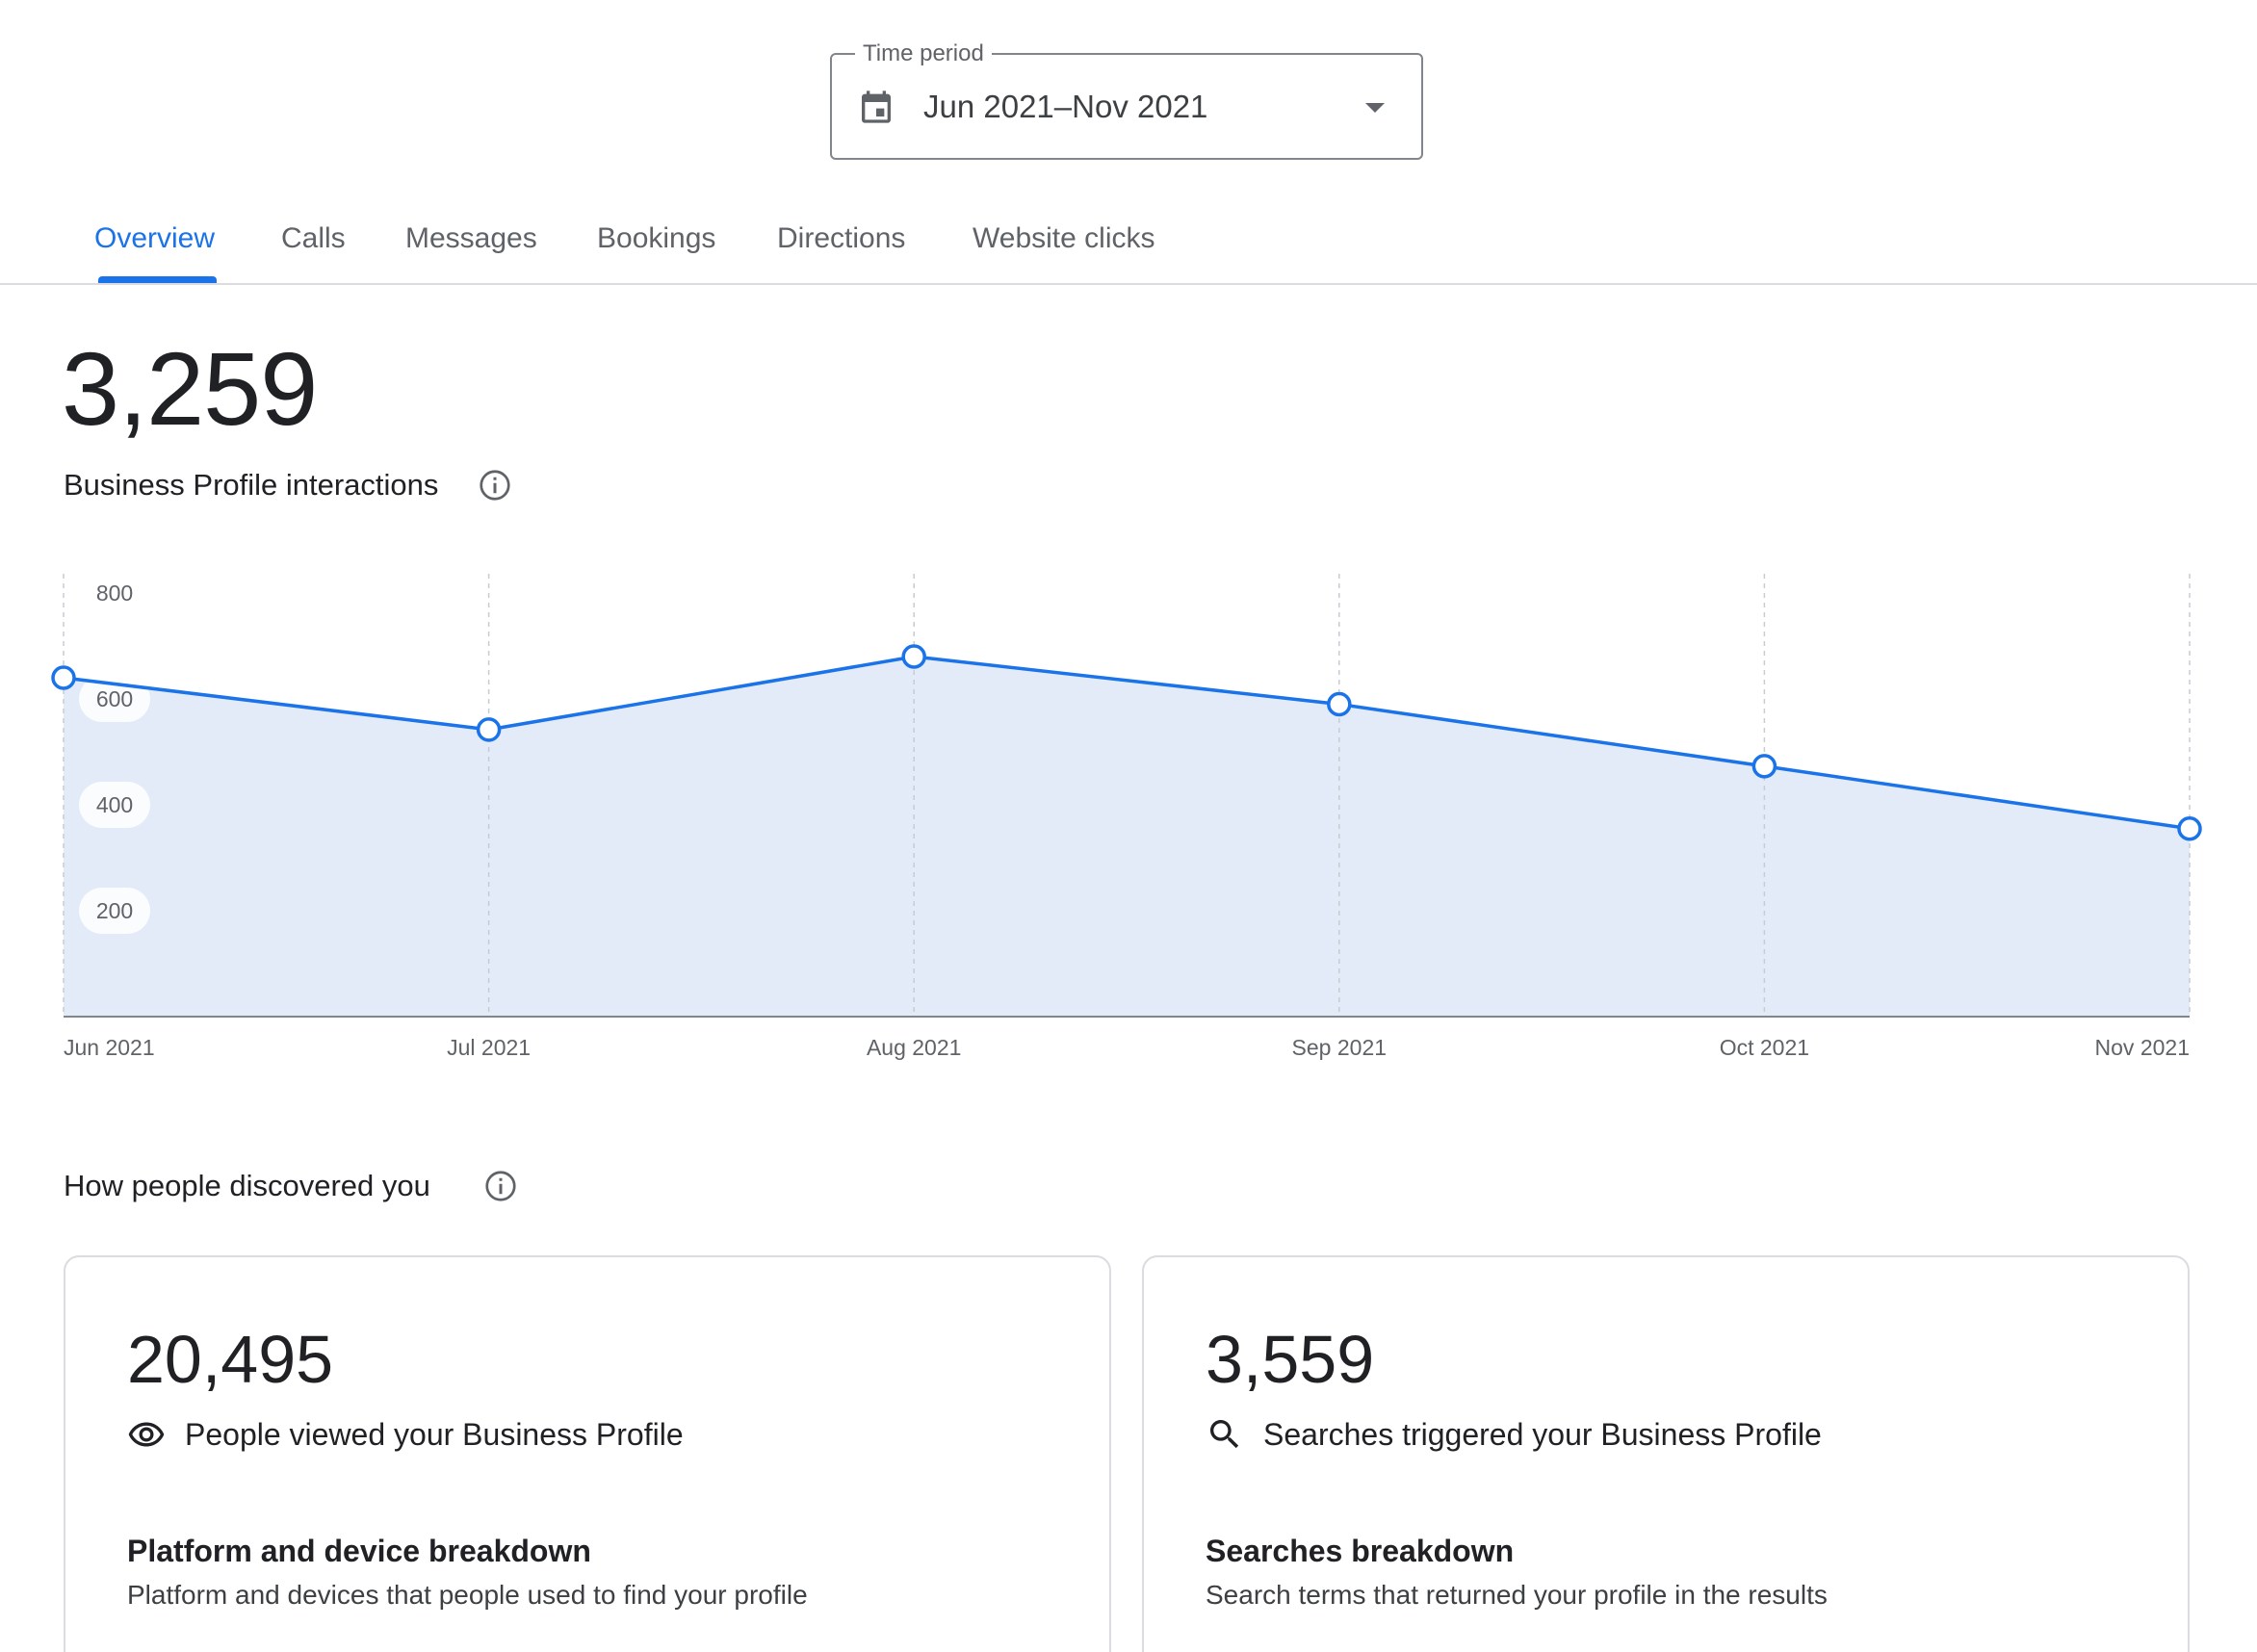 The width and height of the screenshot is (2257, 1652). What do you see at coordinates (114, 698) in the screenshot?
I see `y-tick-label: 600` at bounding box center [114, 698].